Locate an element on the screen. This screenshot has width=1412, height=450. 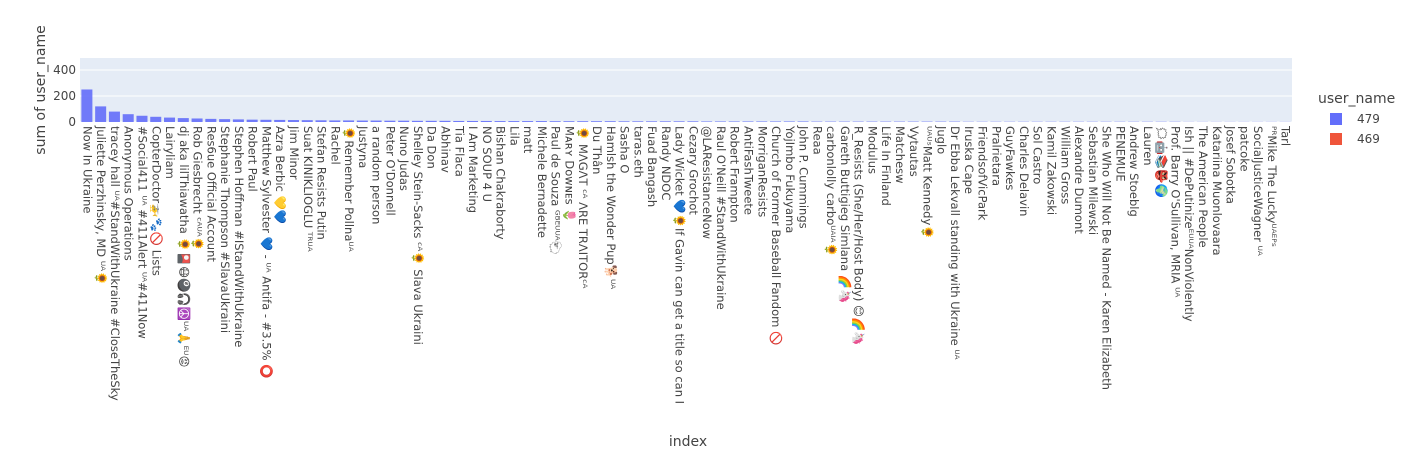
x-tick-label: Rob Giesbrecht ᶜᴬᵁᴬ🌻 is located at coordinates (198, 188).